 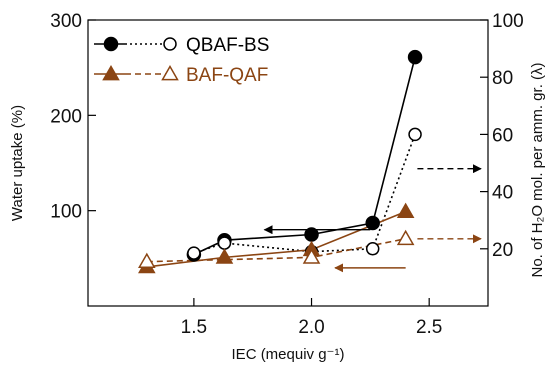 What do you see at coordinates (429, 327) in the screenshot?
I see `x-tick-label: 2.5` at bounding box center [429, 327].